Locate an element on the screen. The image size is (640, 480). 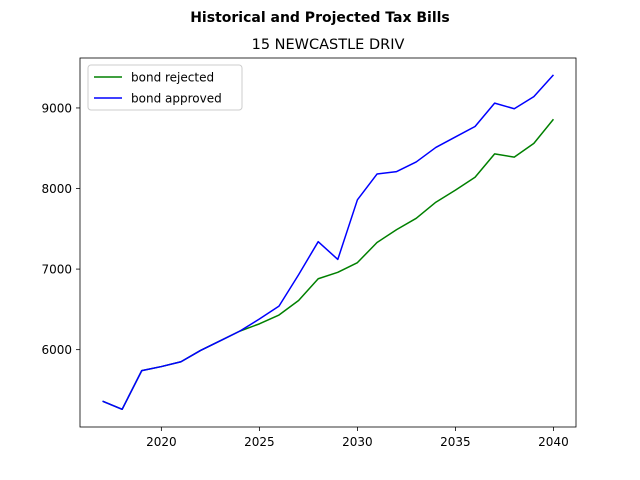
x-tick-label-2: 2030 is located at coordinates (357, 442).